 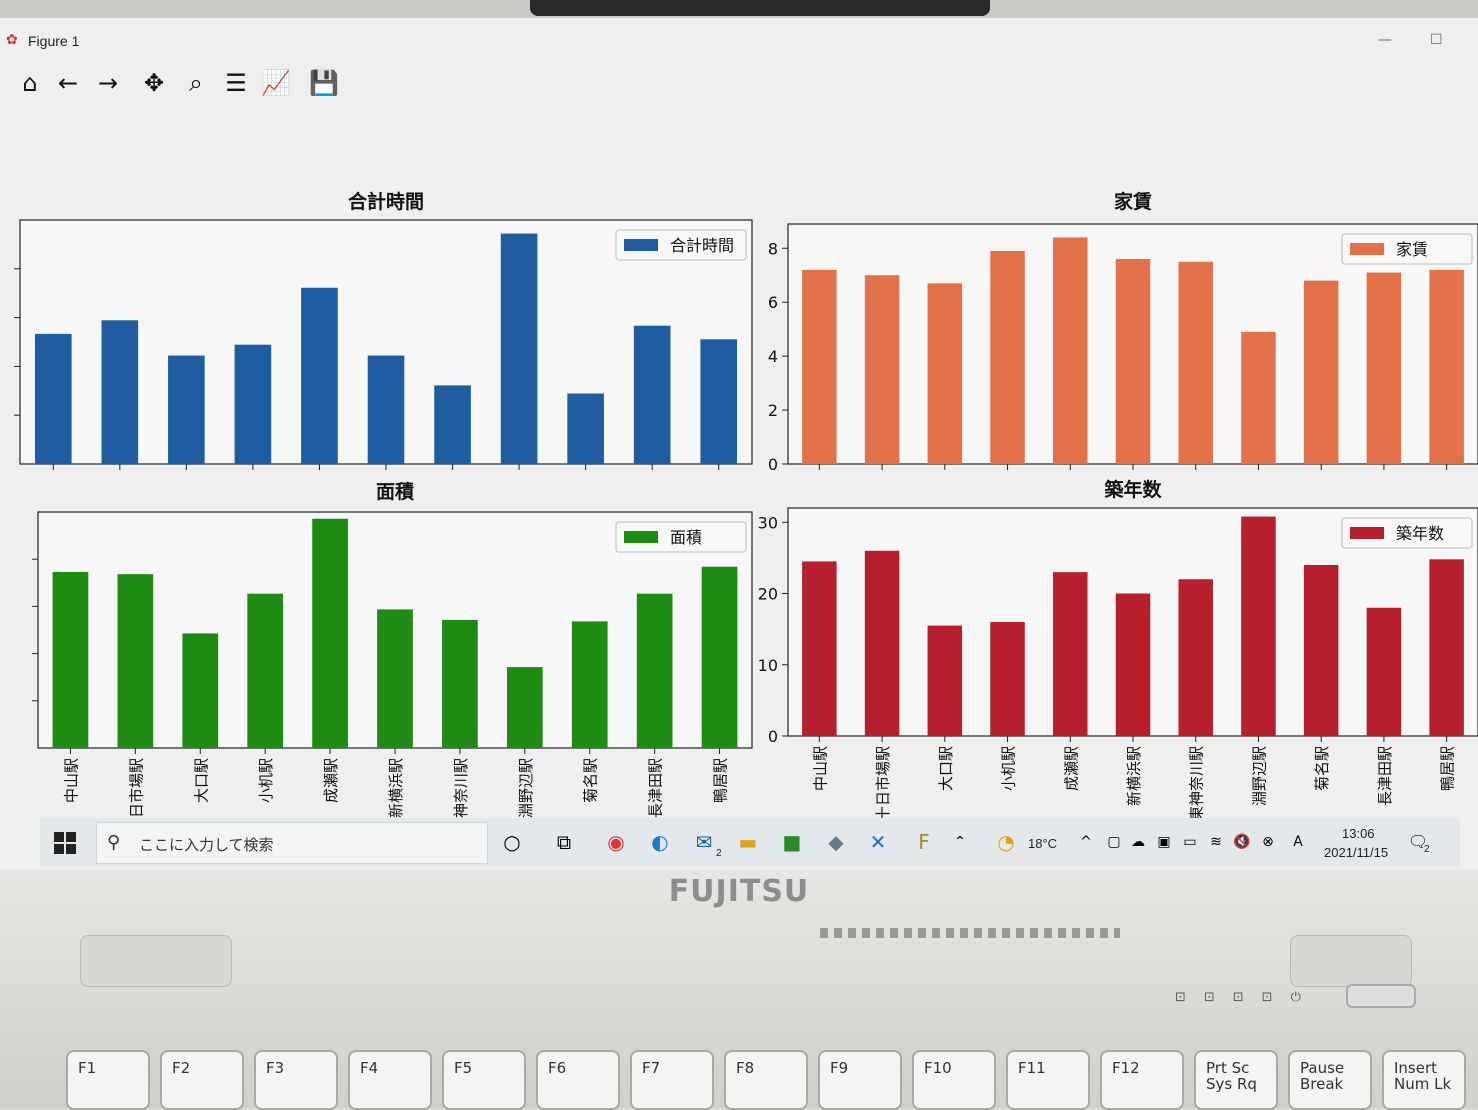 I want to click on home-icon: ⌂, so click(x=30, y=83).